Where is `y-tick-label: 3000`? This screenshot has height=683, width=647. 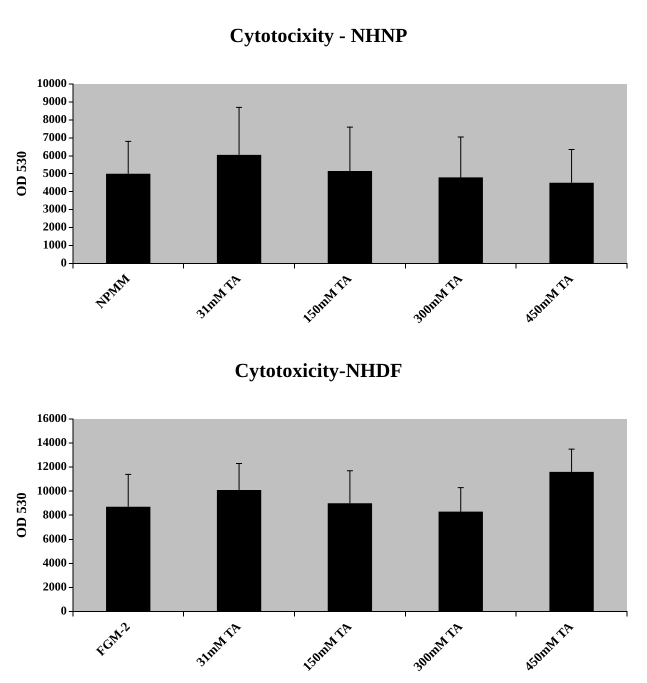
y-tick-label: 3000 is located at coordinates (54, 209).